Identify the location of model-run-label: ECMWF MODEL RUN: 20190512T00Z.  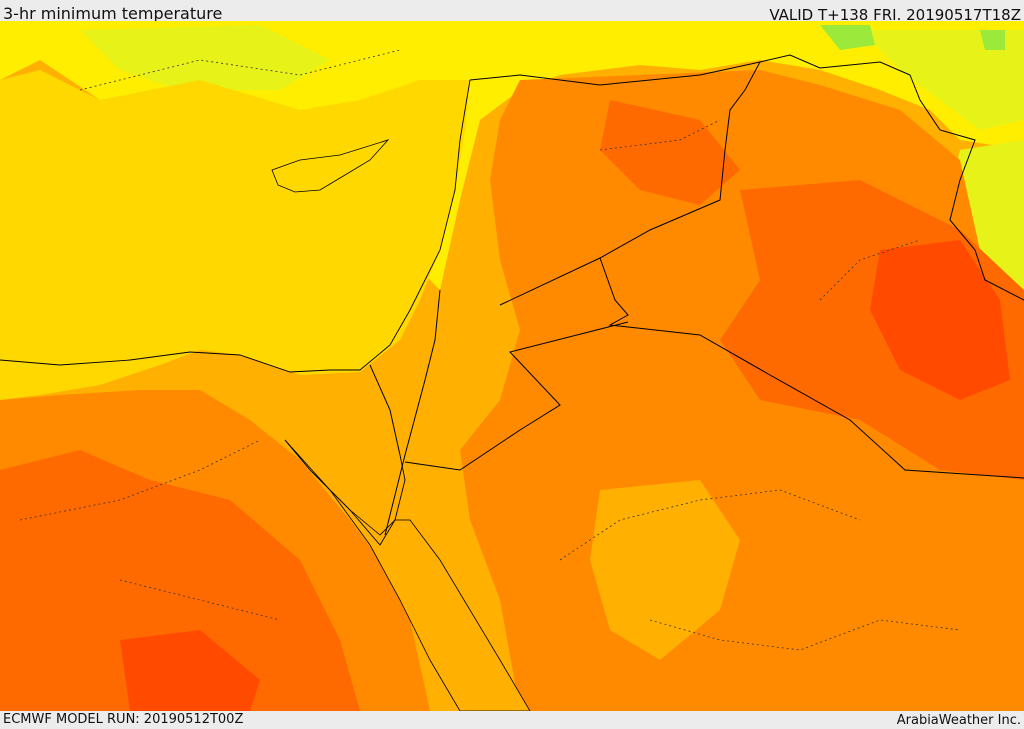
(123, 719).